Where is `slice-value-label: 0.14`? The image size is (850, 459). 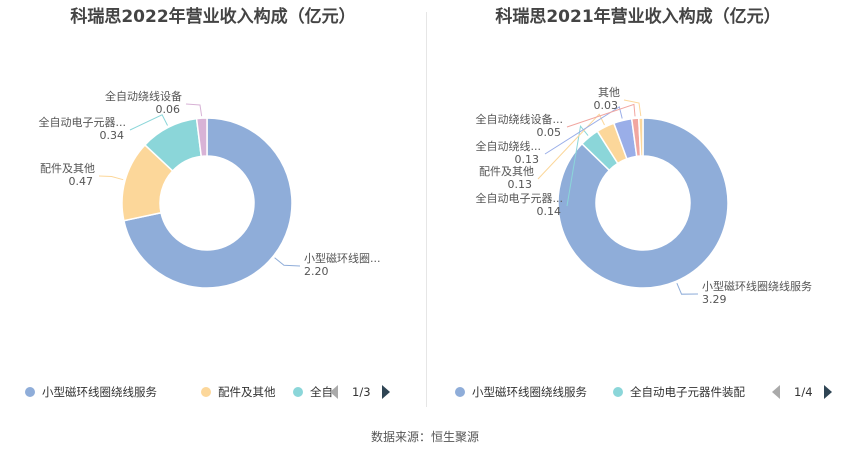
slice-value-label: 0.14 is located at coordinates (549, 211).